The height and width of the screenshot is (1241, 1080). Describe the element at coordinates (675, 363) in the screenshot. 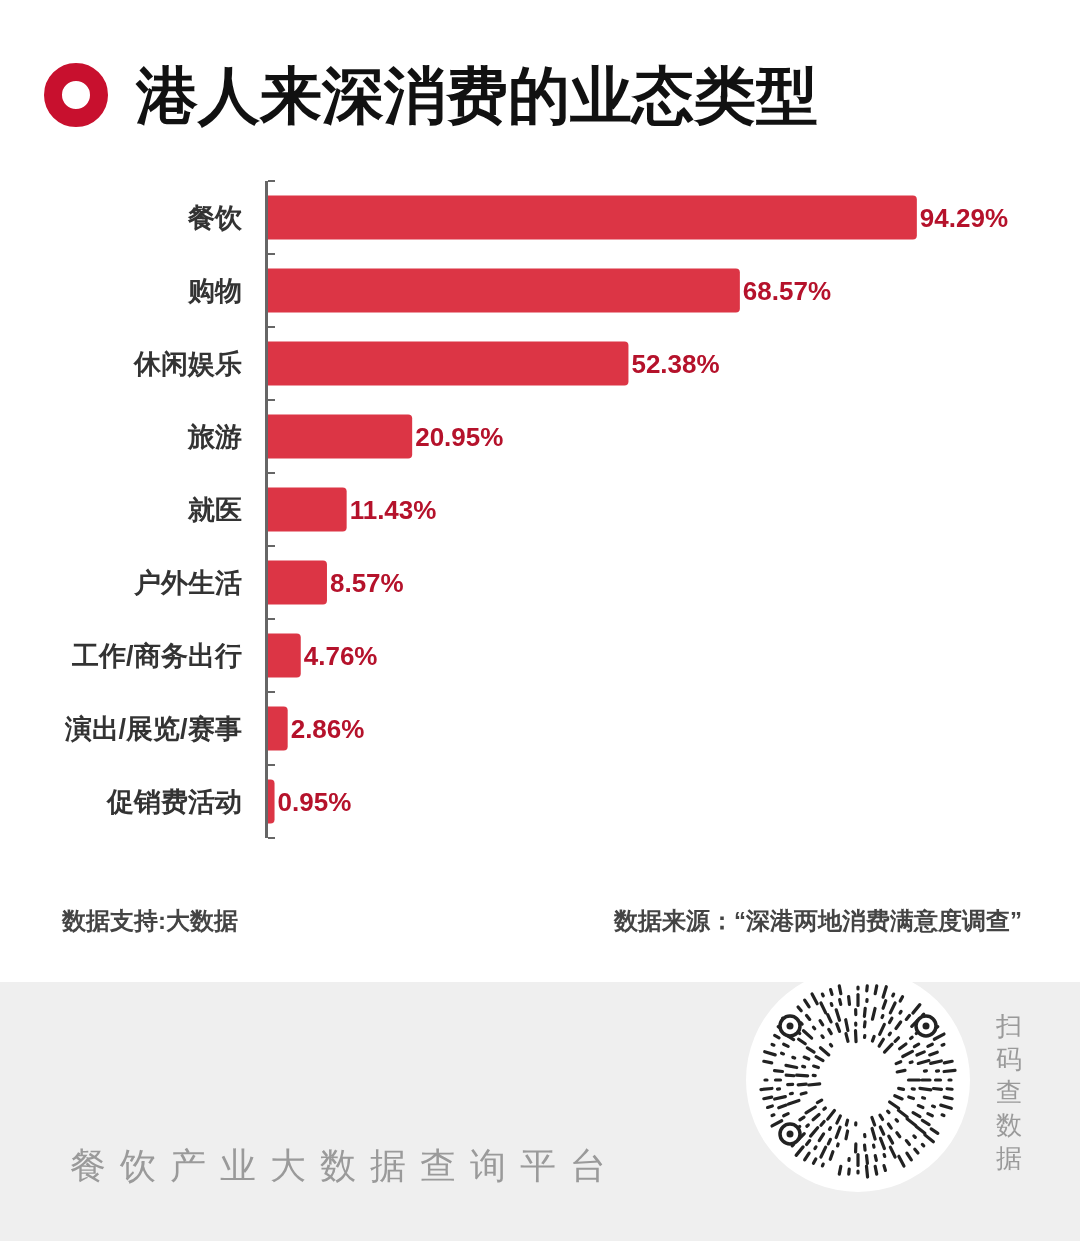

I see `data-label: 52.38%` at that location.